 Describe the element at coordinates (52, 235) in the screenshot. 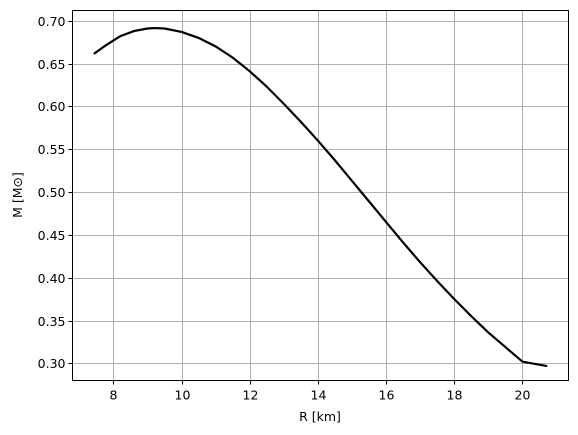

I see `y-tick-label: 0.45` at that location.